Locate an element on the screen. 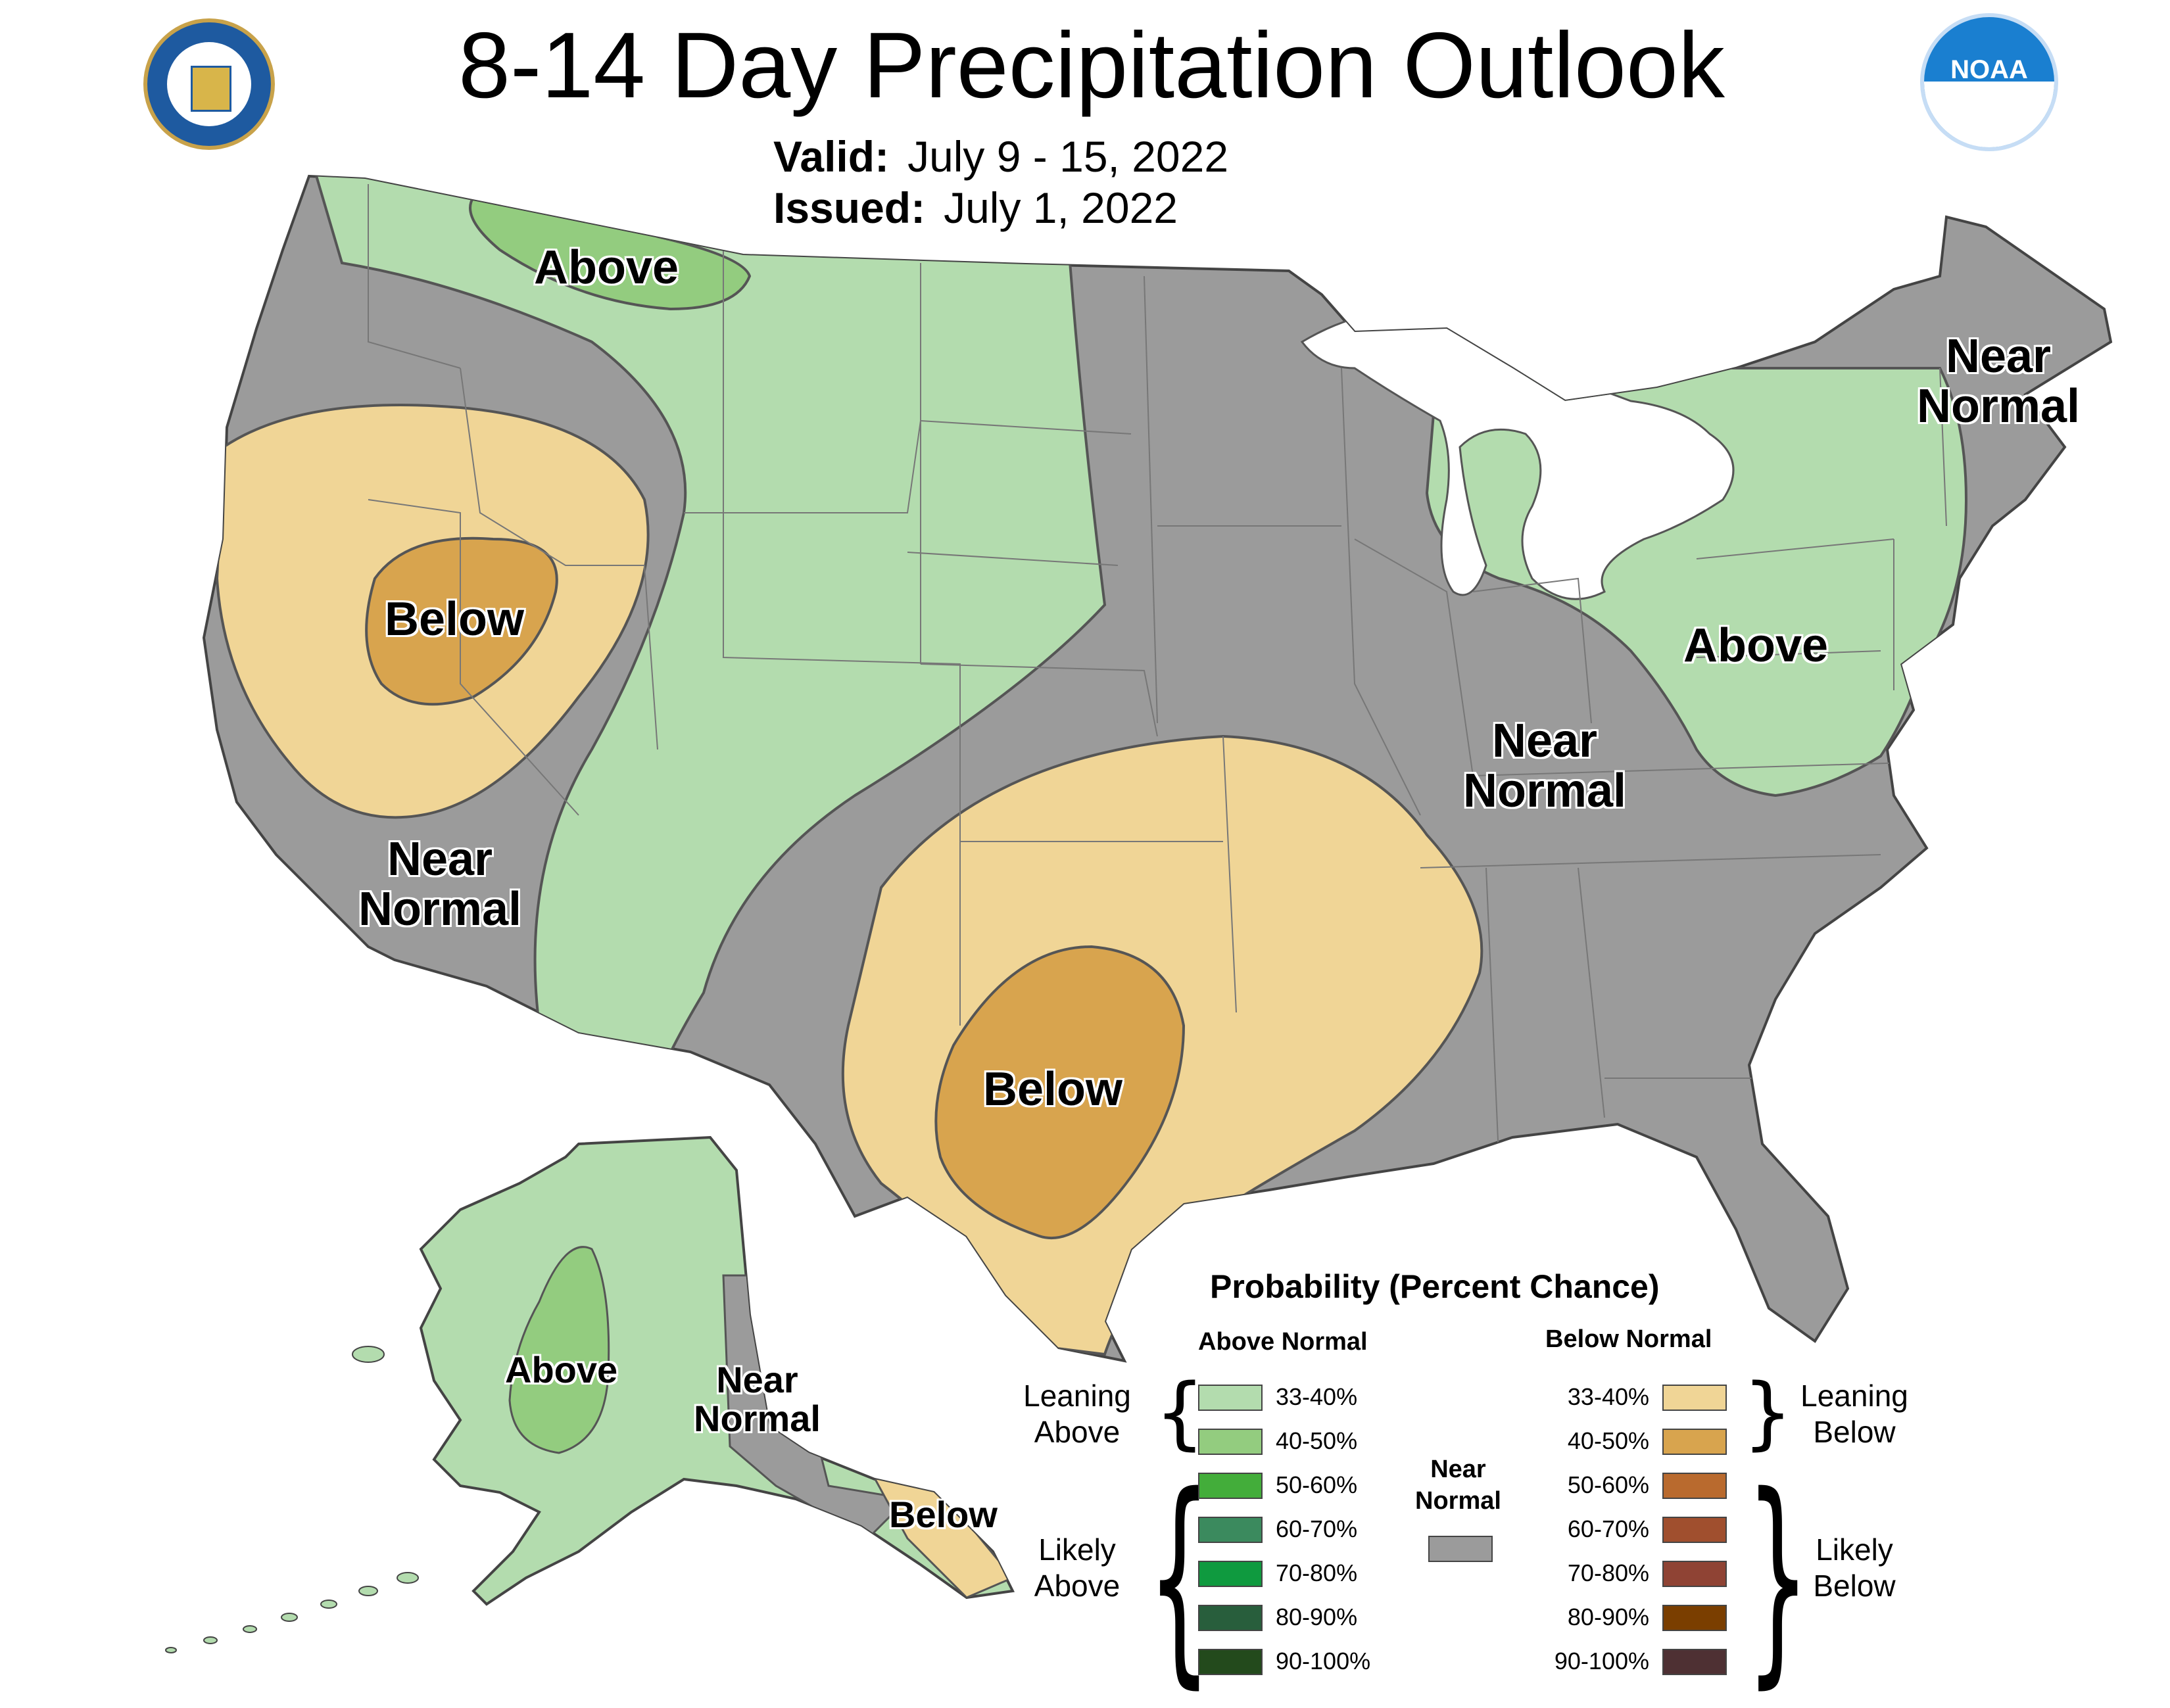 The height and width of the screenshot is (1708, 2170). label-great-basin-below: Below is located at coordinates (455, 619).